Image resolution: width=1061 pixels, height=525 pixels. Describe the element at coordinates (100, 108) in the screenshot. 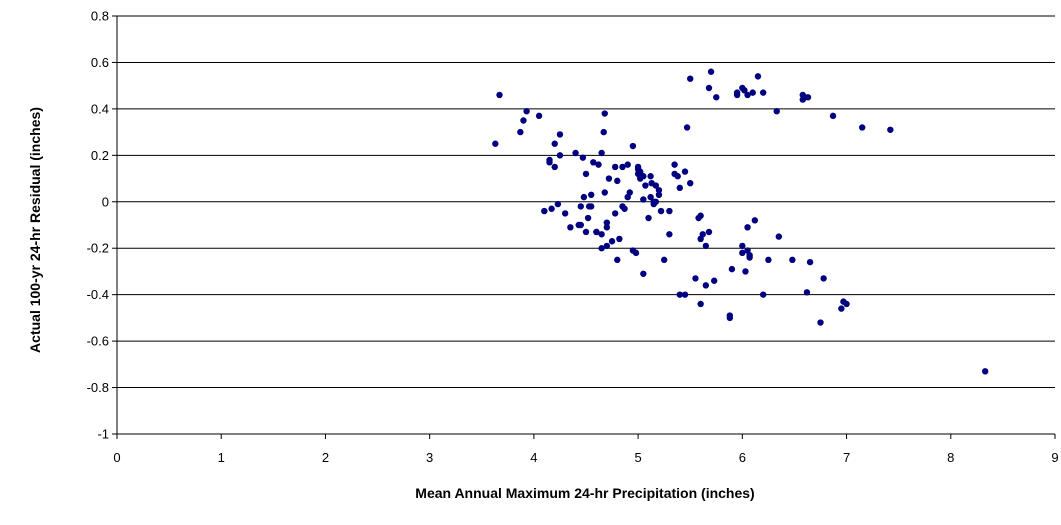

I see `y-tick-label: 0.4` at that location.